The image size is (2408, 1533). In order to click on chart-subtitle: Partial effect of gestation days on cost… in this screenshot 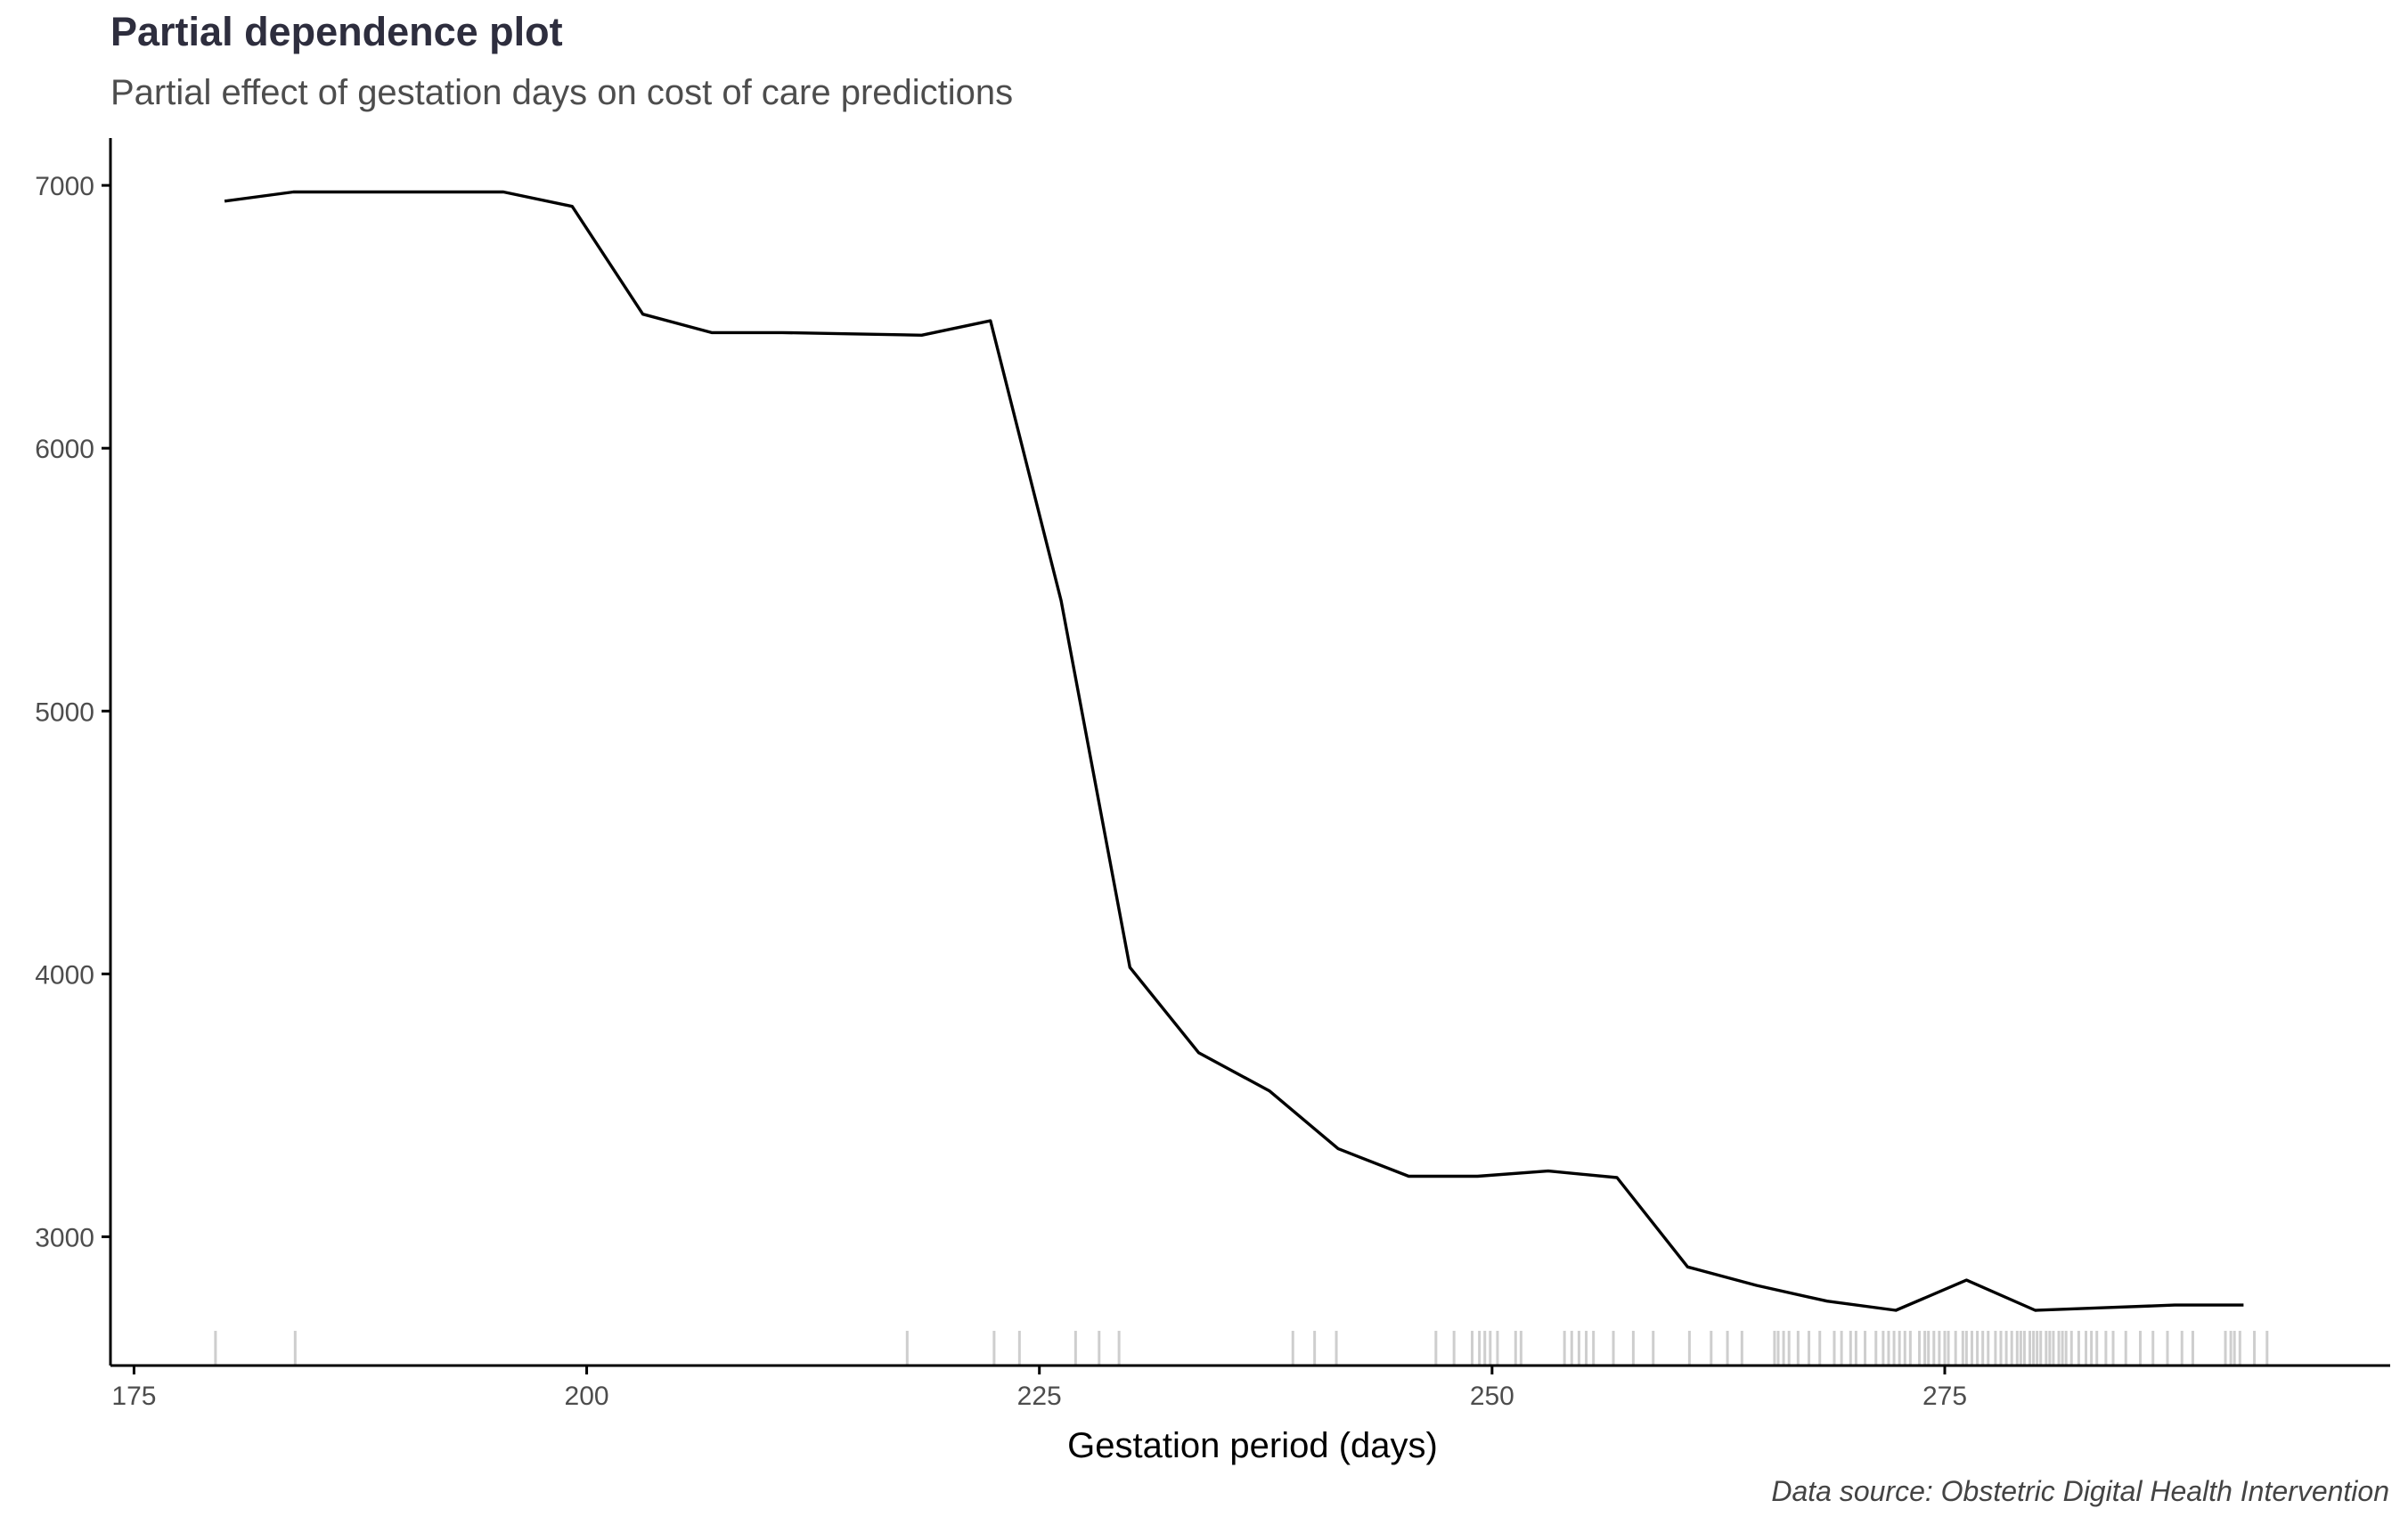, I will do `click(562, 92)`.